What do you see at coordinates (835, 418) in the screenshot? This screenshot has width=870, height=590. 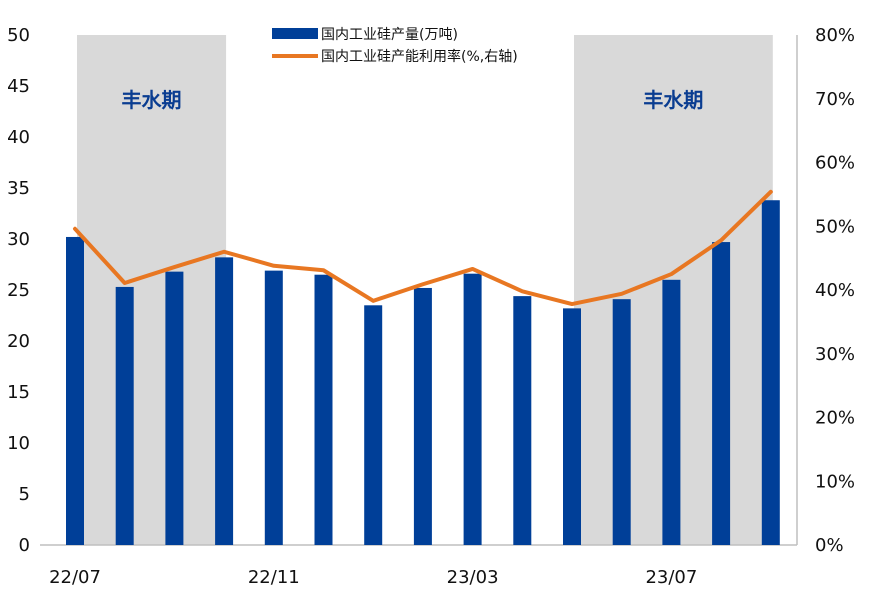 I see `right-tick-label: 20%` at bounding box center [835, 418].